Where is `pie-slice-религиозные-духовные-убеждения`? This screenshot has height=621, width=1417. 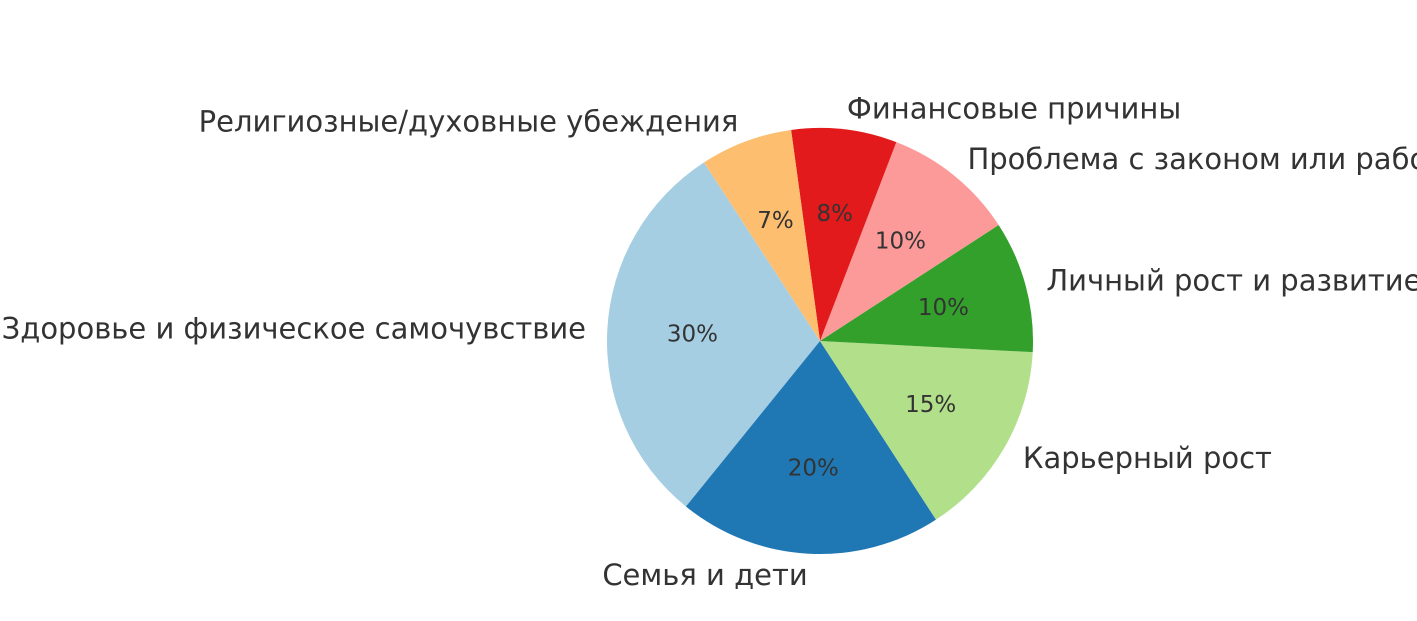
pie-slice-религиозные-духовные-убеждения is located at coordinates (761, 235).